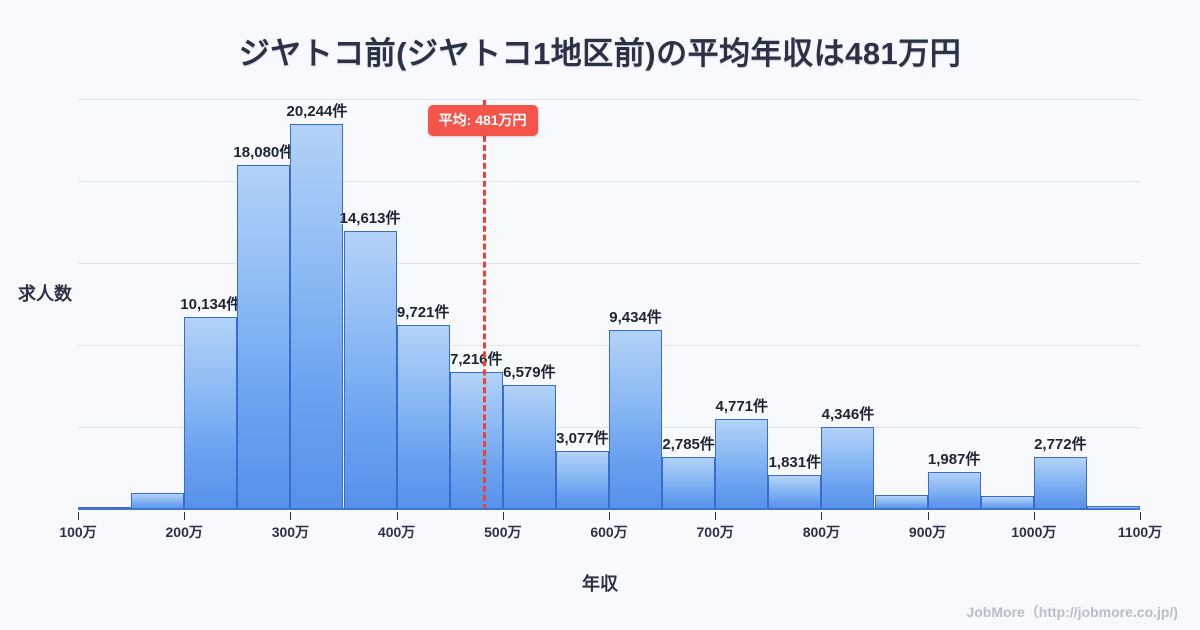 This screenshot has height=630, width=1200. What do you see at coordinates (582, 439) in the screenshot?
I see `bar-value-label: 3,077件` at bounding box center [582, 439].